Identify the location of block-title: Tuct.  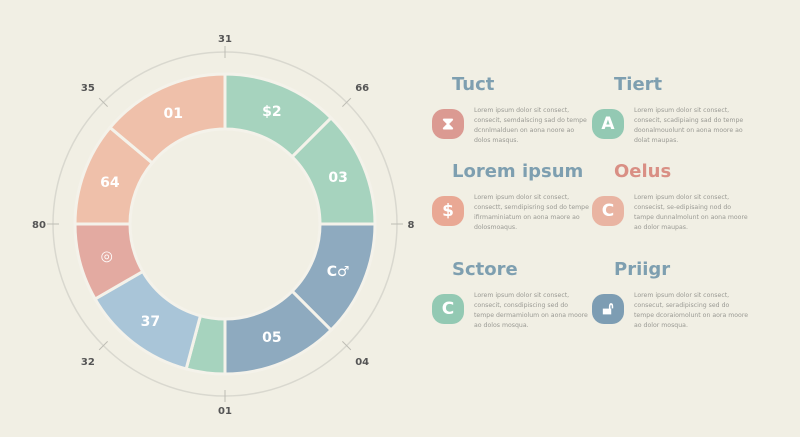
(473, 84).